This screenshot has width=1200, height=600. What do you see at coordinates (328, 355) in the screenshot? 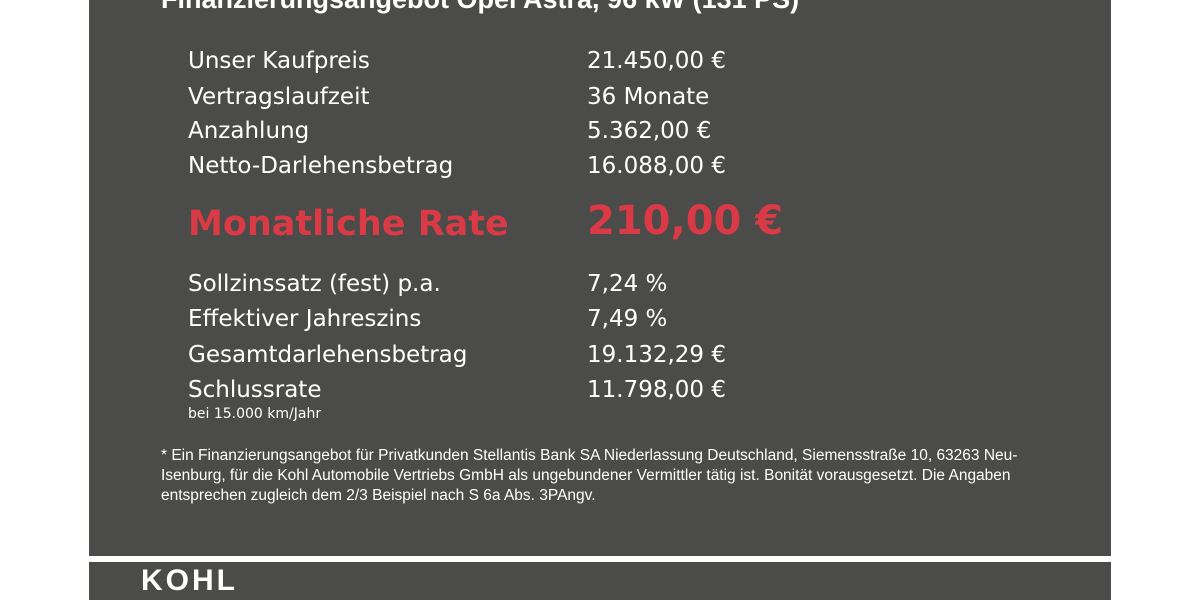
I see `row-label: Gesamtdarlehensbetrag` at bounding box center [328, 355].